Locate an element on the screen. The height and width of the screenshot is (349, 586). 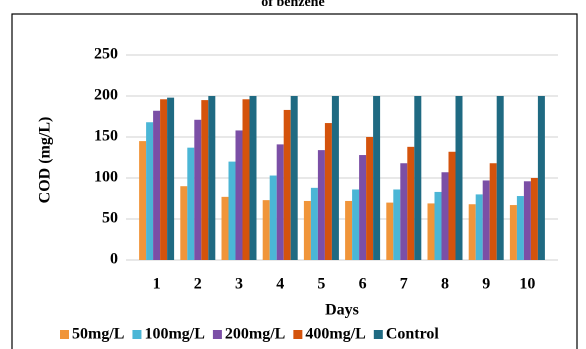
x-tick-label: 9 is located at coordinates (486, 284).